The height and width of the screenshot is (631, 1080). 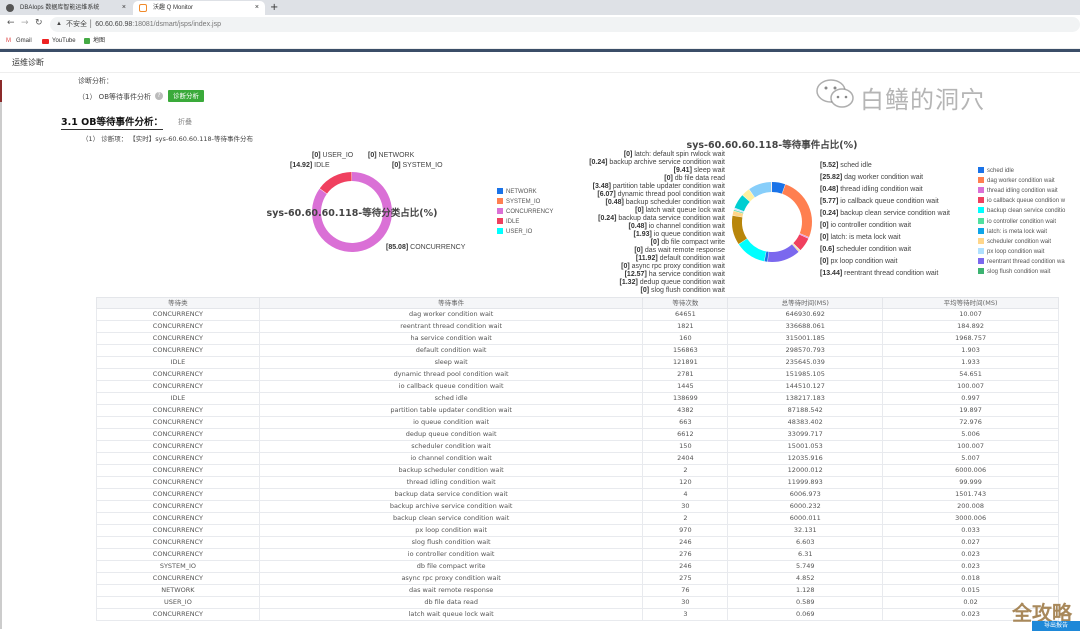 What do you see at coordinates (805, 435) in the screenshot?
I see `table-cell: 33099.717` at bounding box center [805, 435].